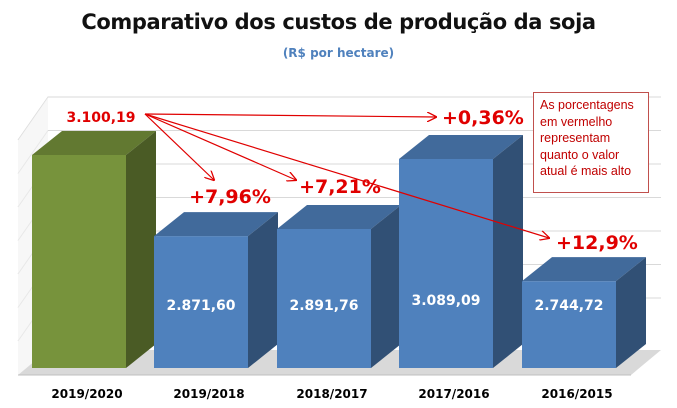  I want to click on percent-label: +0,36%, so click(483, 118).